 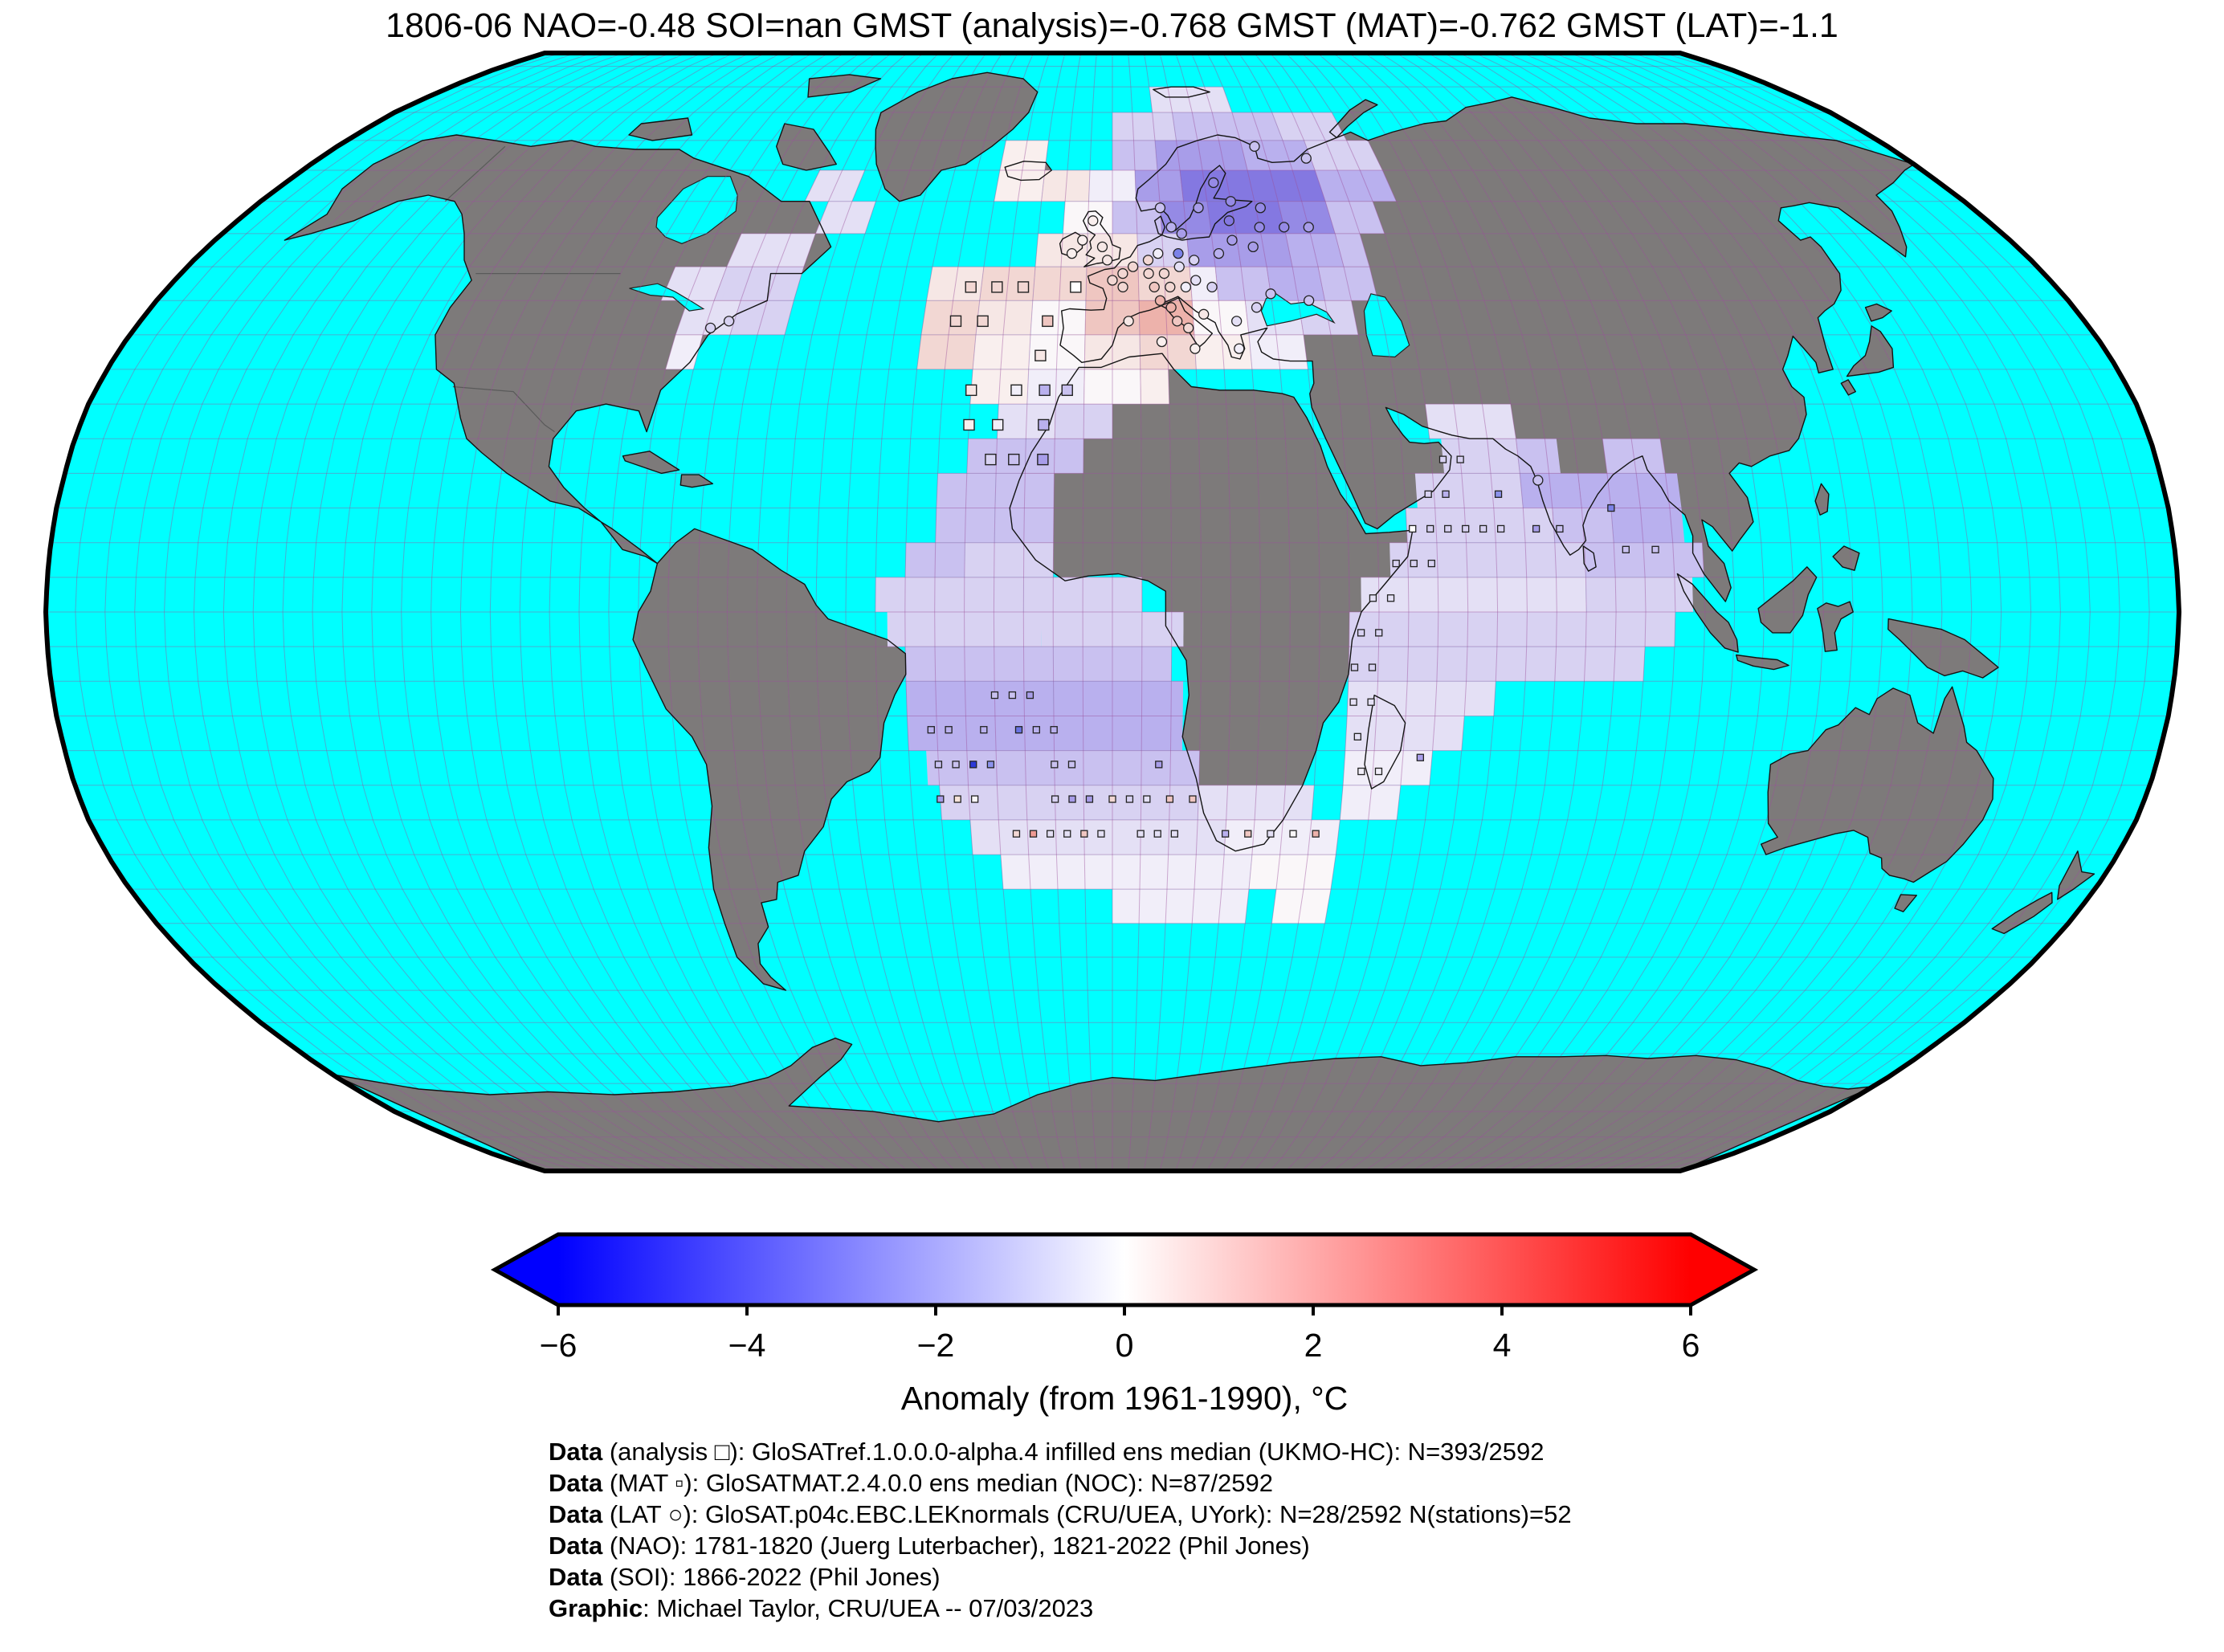 I want to click on country-borders, so click(x=532, y=289).